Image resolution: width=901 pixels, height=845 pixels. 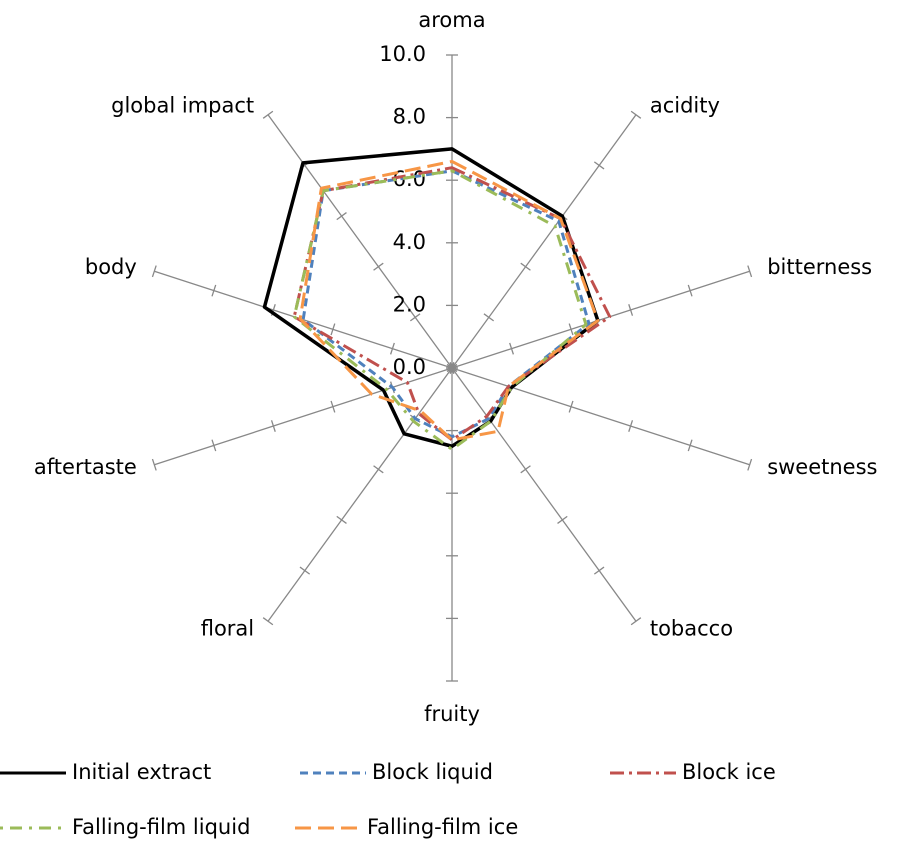 What do you see at coordinates (85, 467) in the screenshot?
I see `axis-label: aftertaste` at bounding box center [85, 467].